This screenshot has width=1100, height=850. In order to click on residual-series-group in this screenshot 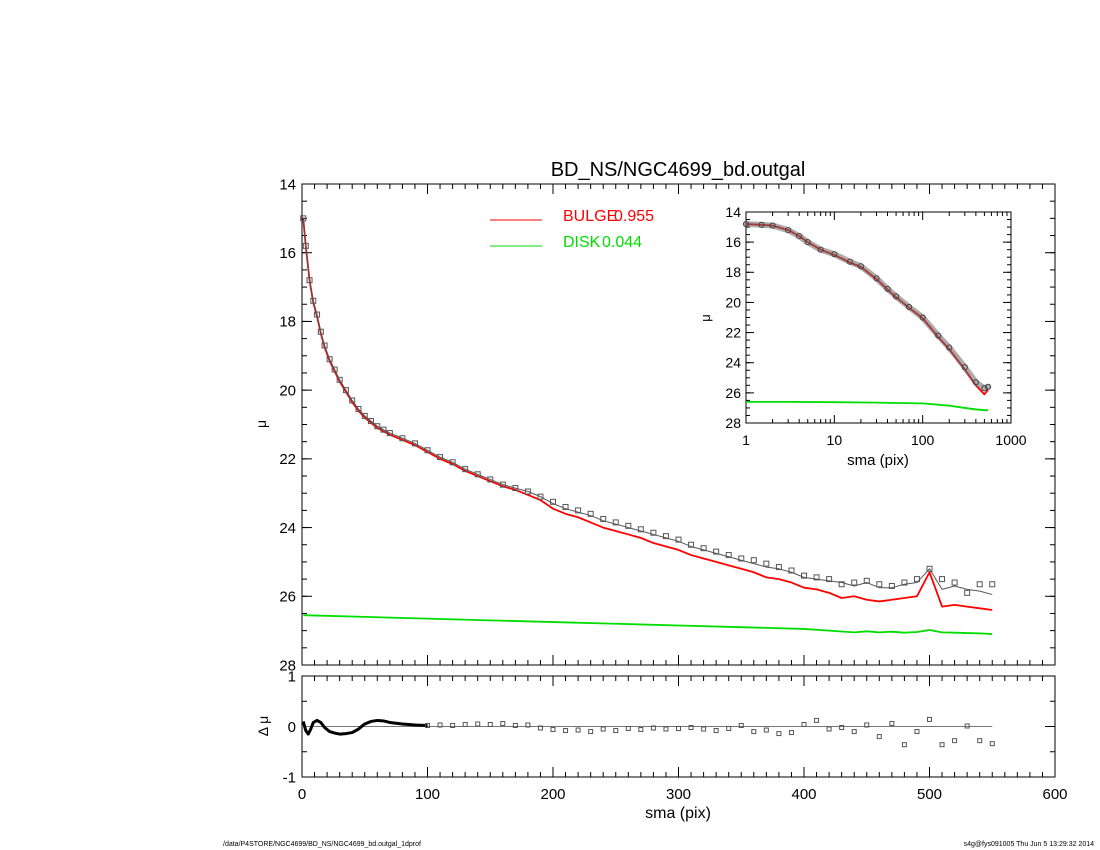, I will do `click(648, 732)`.